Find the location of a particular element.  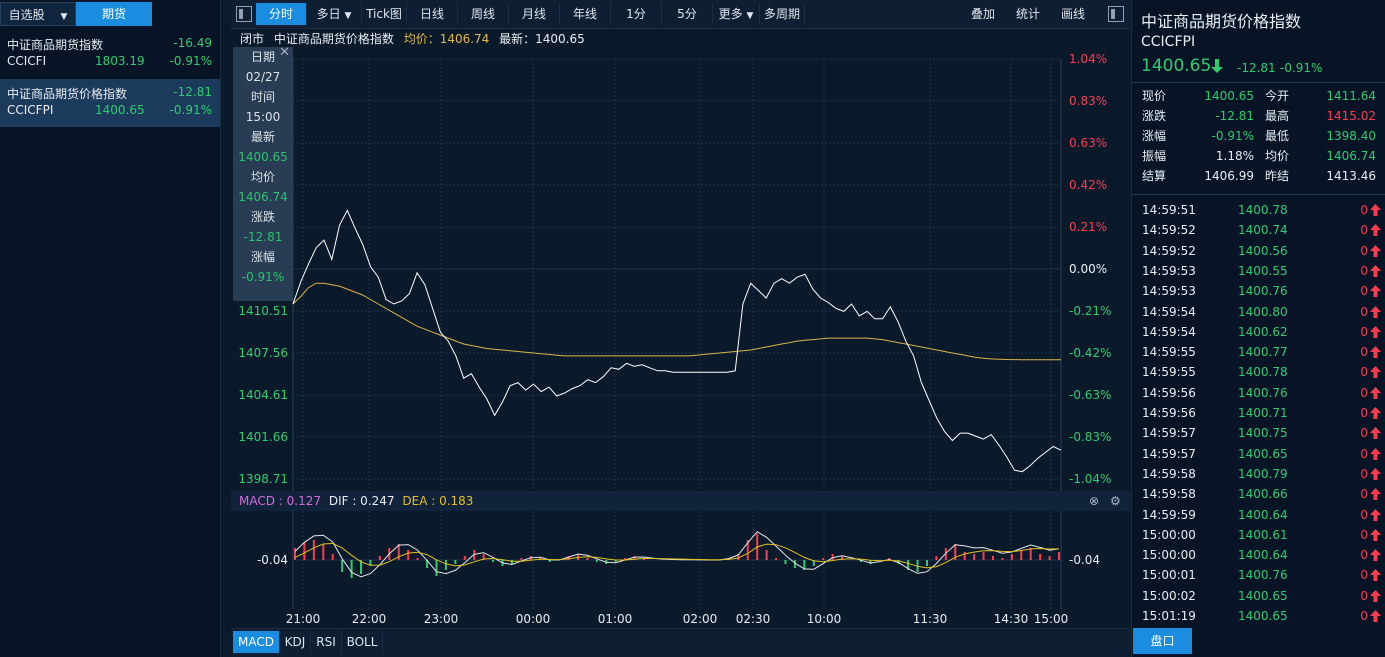

tab-futures: 期货 is located at coordinates (114, 14).